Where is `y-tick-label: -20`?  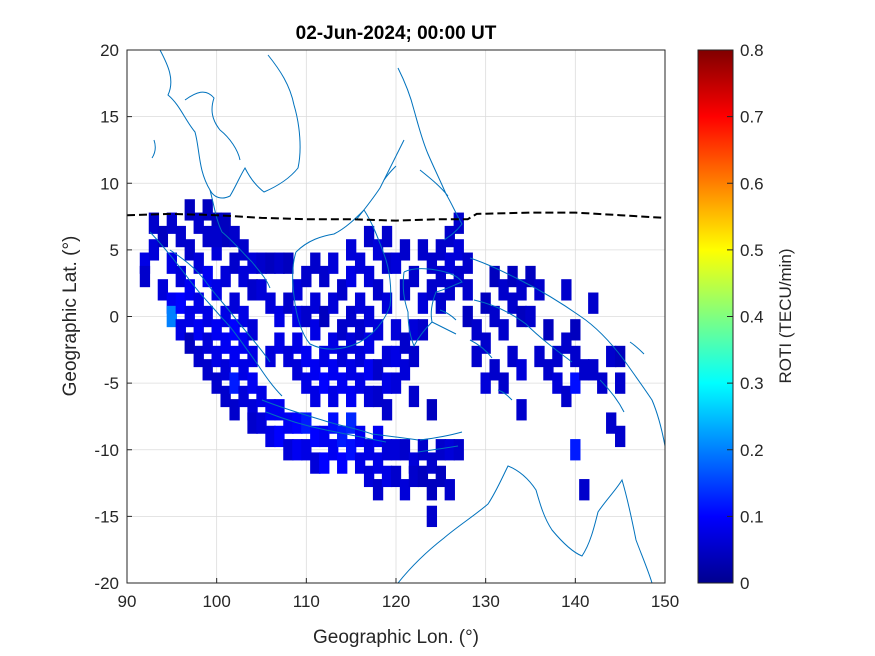 y-tick-label: -20 is located at coordinates (106, 583).